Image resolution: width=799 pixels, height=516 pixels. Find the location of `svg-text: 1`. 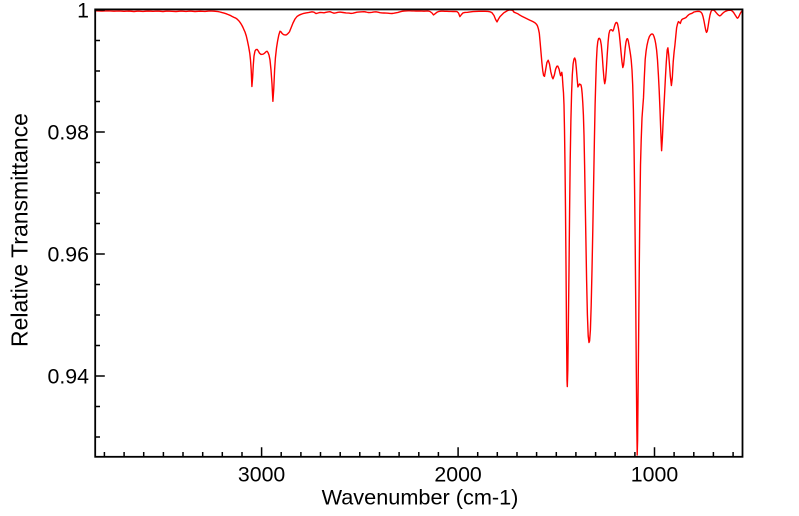

svg-text: 1 is located at coordinates (83, 11).